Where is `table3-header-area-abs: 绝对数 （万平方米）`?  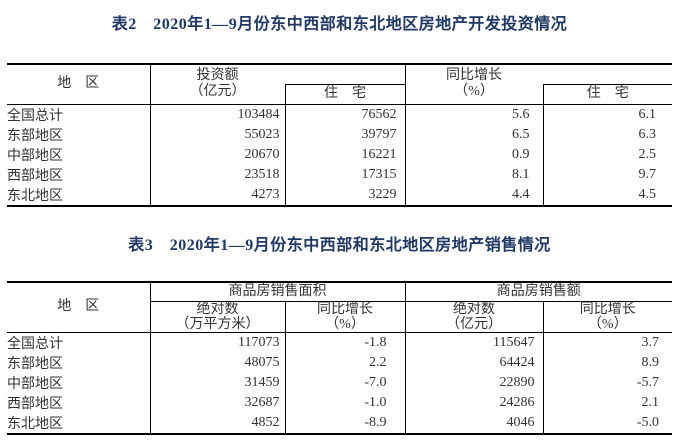 table3-header-area-abs: 绝对数 （万平方米） is located at coordinates (217, 317).